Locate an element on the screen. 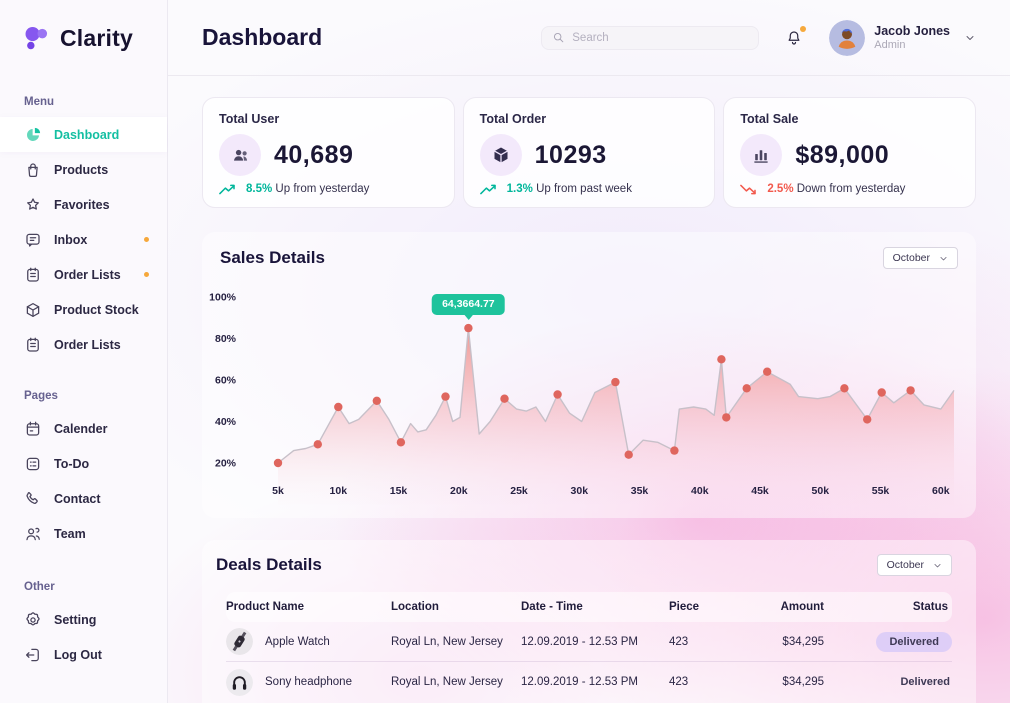  user-menu: Jacob Jones Admin is located at coordinates (889, 37).